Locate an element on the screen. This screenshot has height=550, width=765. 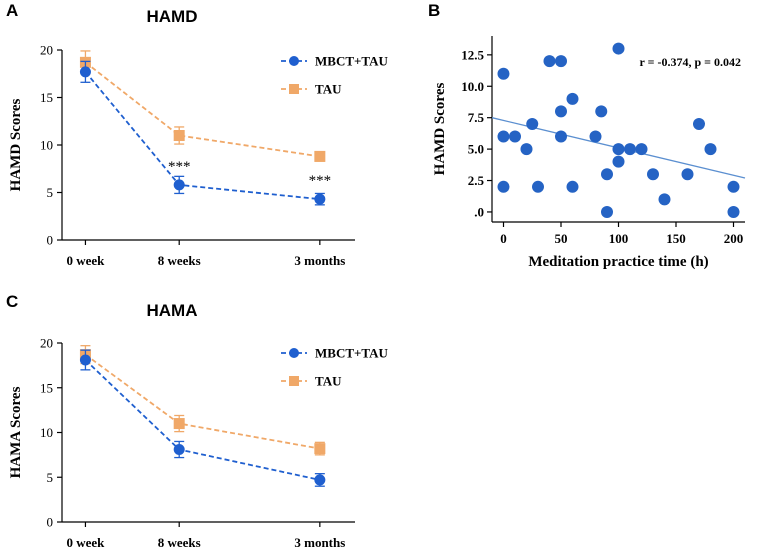
scatter-x-tick-label: 50 is located at coordinates (561, 238).